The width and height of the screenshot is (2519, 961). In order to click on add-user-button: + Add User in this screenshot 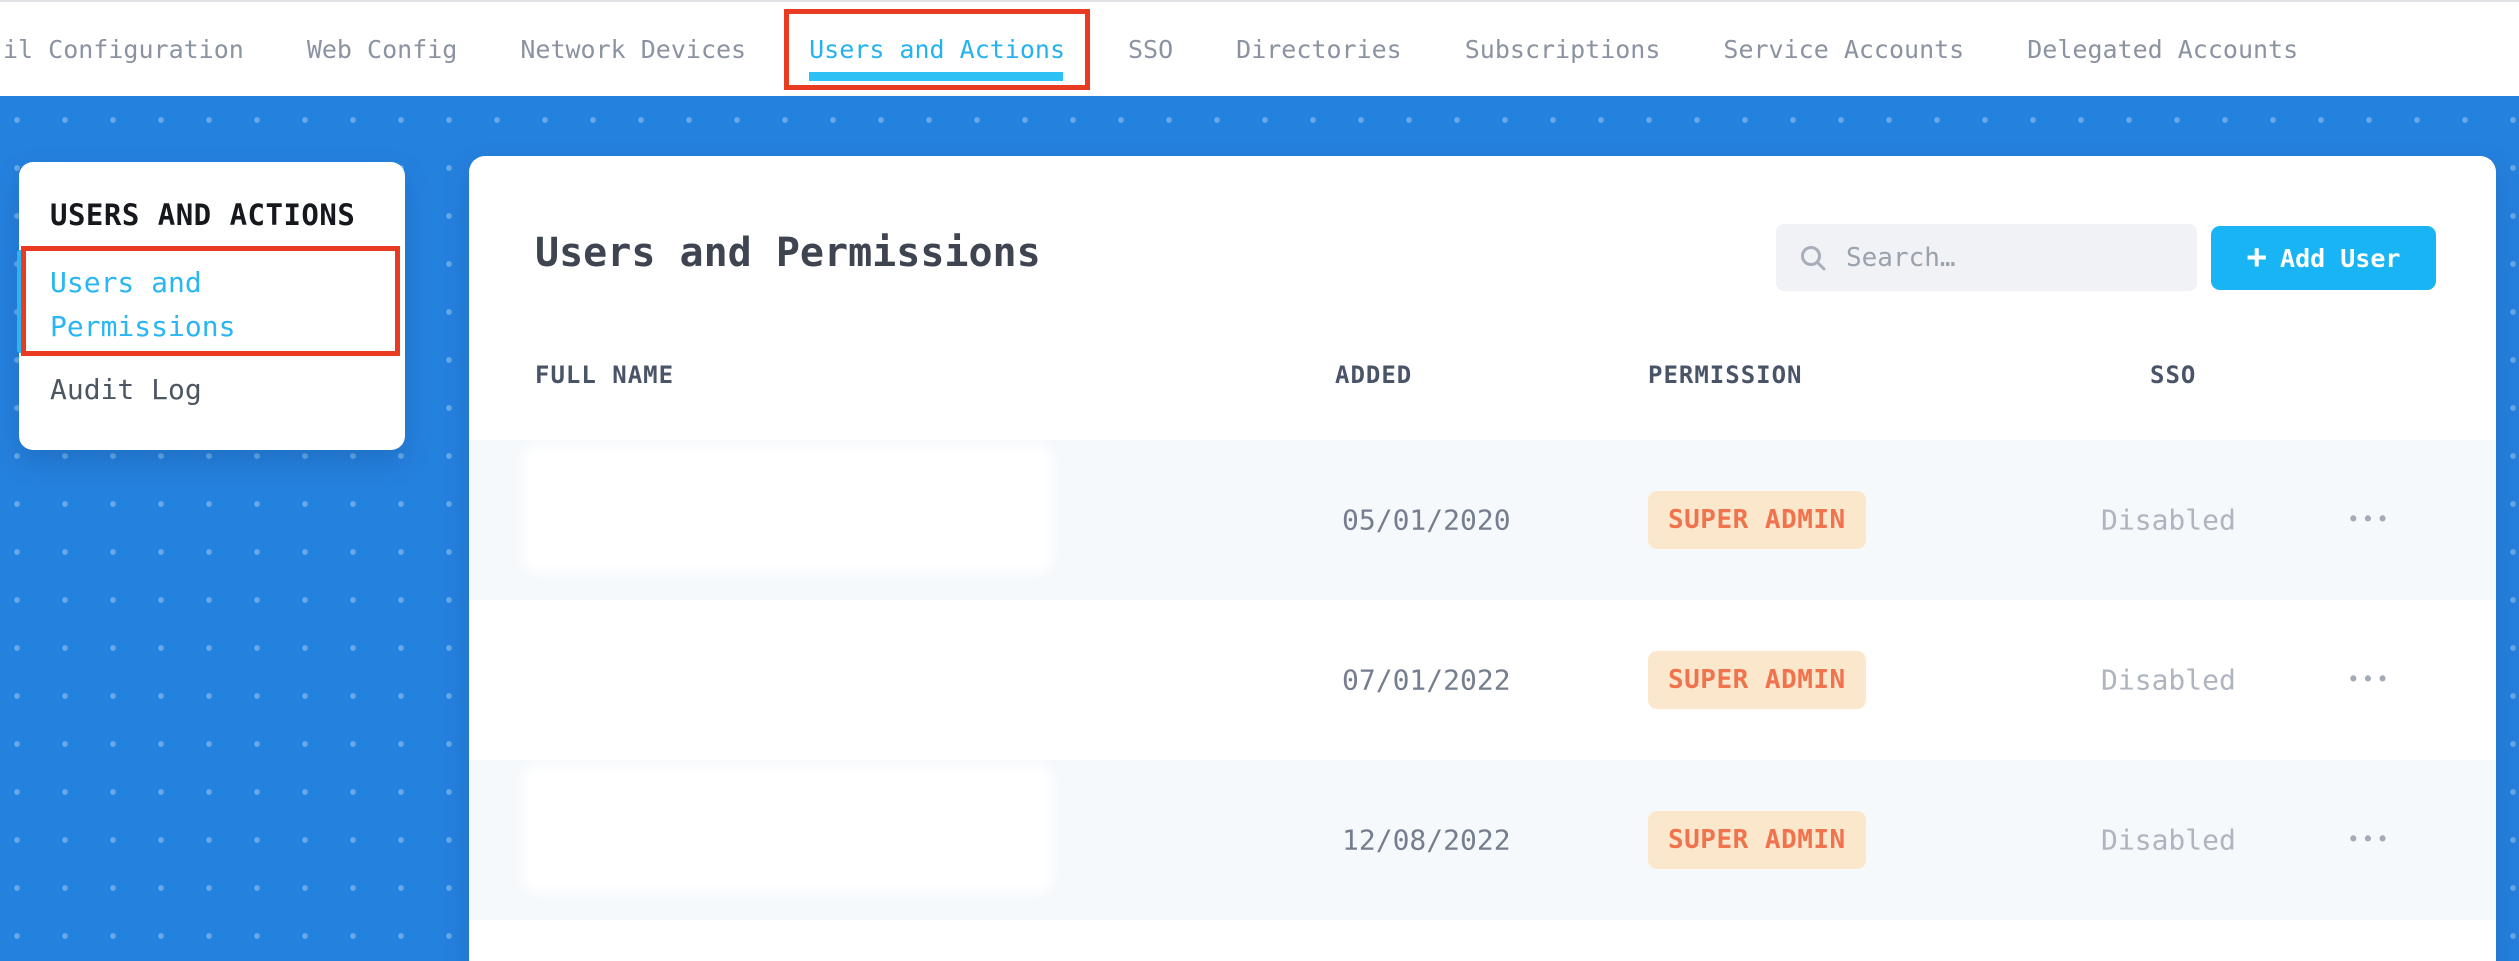, I will do `click(2323, 258)`.